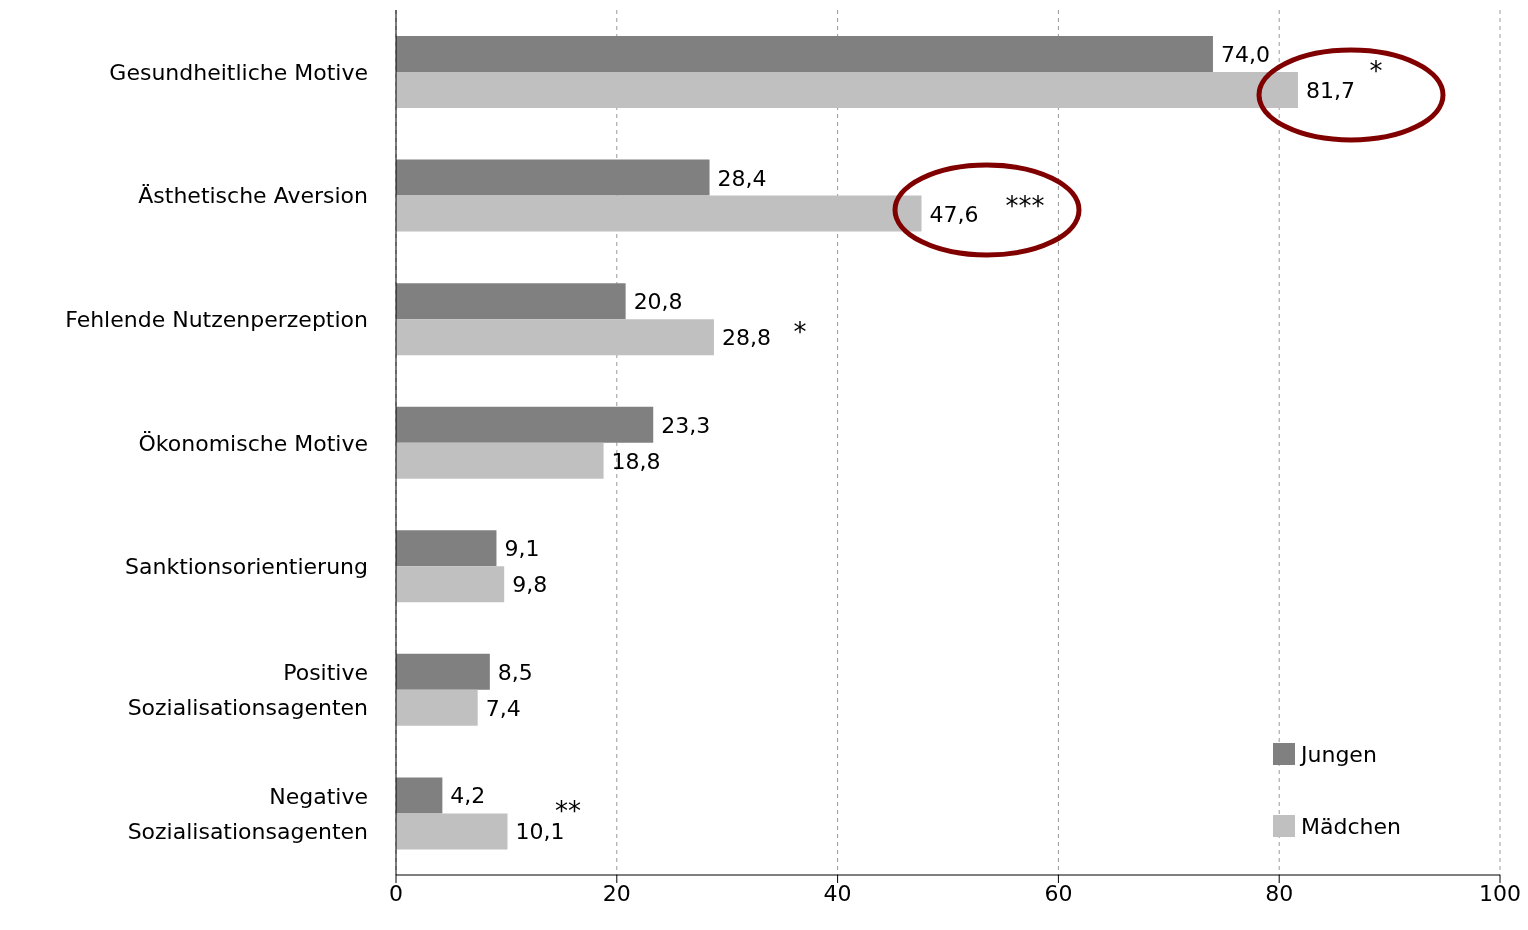 The image size is (1528, 930). Describe the element at coordinates (216, 319) in the screenshot. I see `y-tick-label: Fehlende Nutzenperzeption` at that location.